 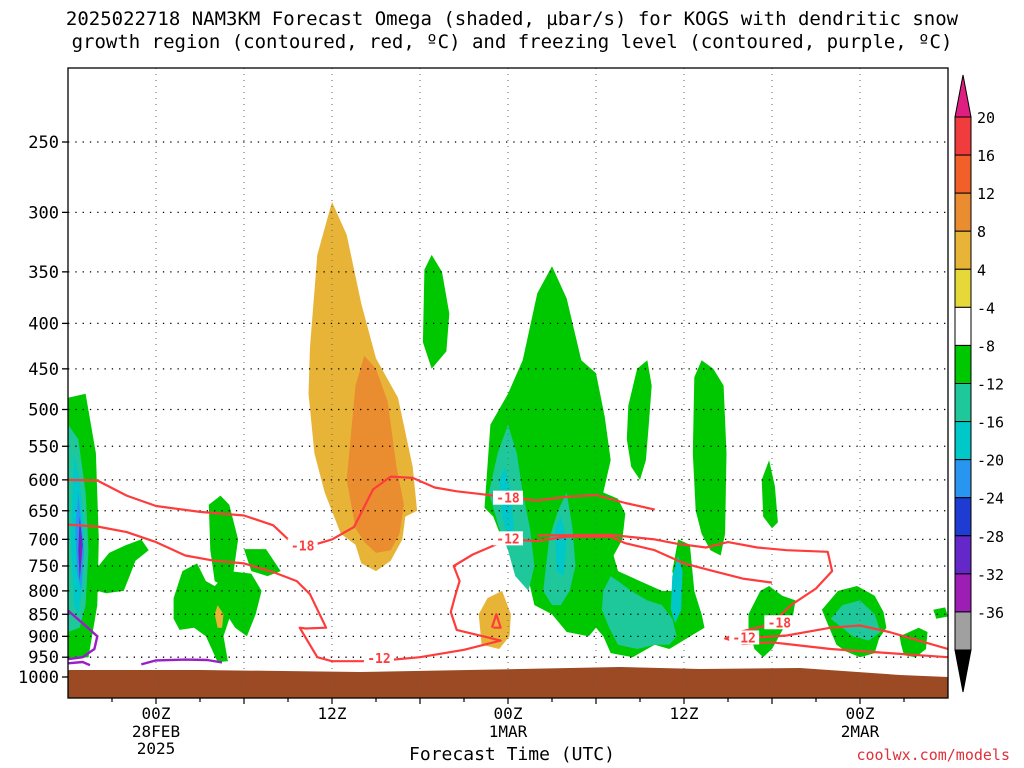 What do you see at coordinates (986, 194) in the screenshot?
I see `colorbar-label-2: 12` at bounding box center [986, 194].